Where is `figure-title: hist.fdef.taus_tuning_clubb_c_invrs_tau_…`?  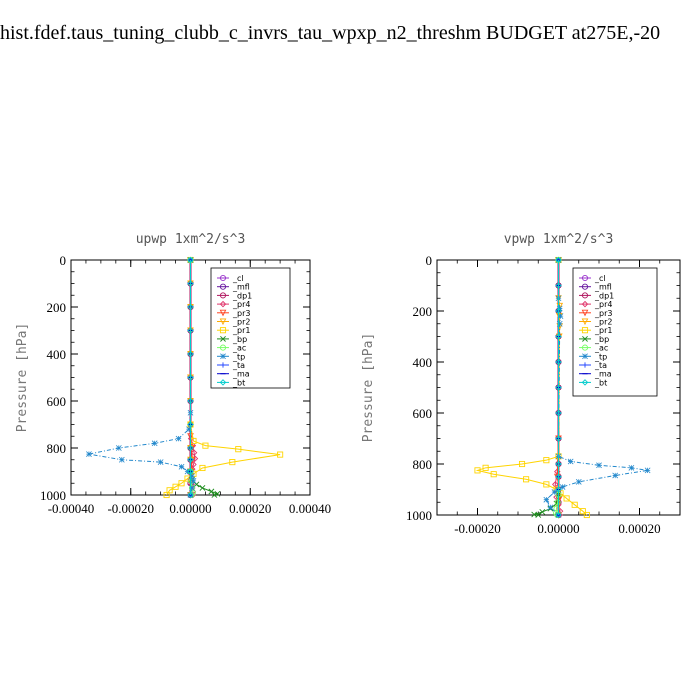
figure-title: hist.fdef.taus_tuning_clubb_c_invrs_tau_… is located at coordinates (350, 37).